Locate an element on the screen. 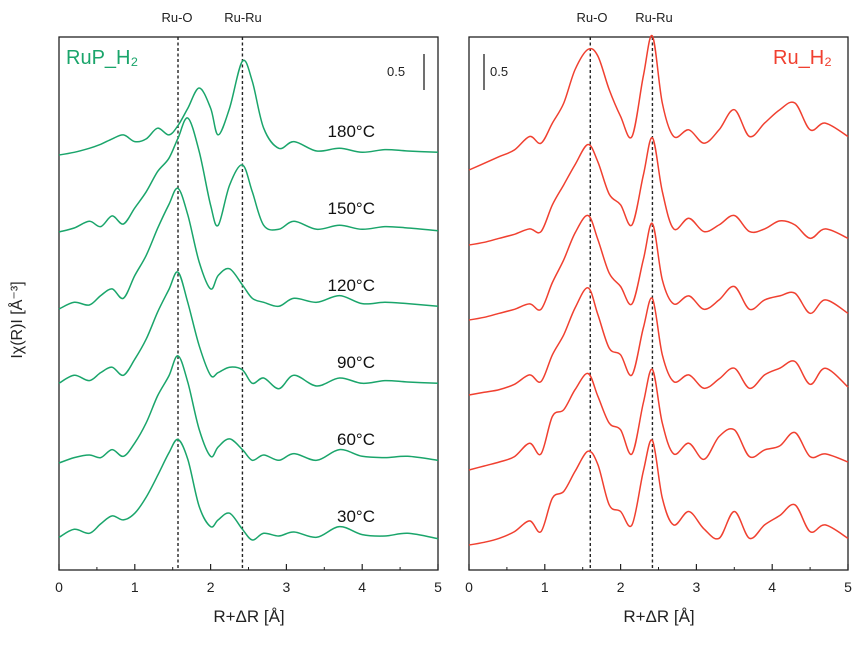  right-panel-title: Ru_H₂ is located at coordinates (802, 58).